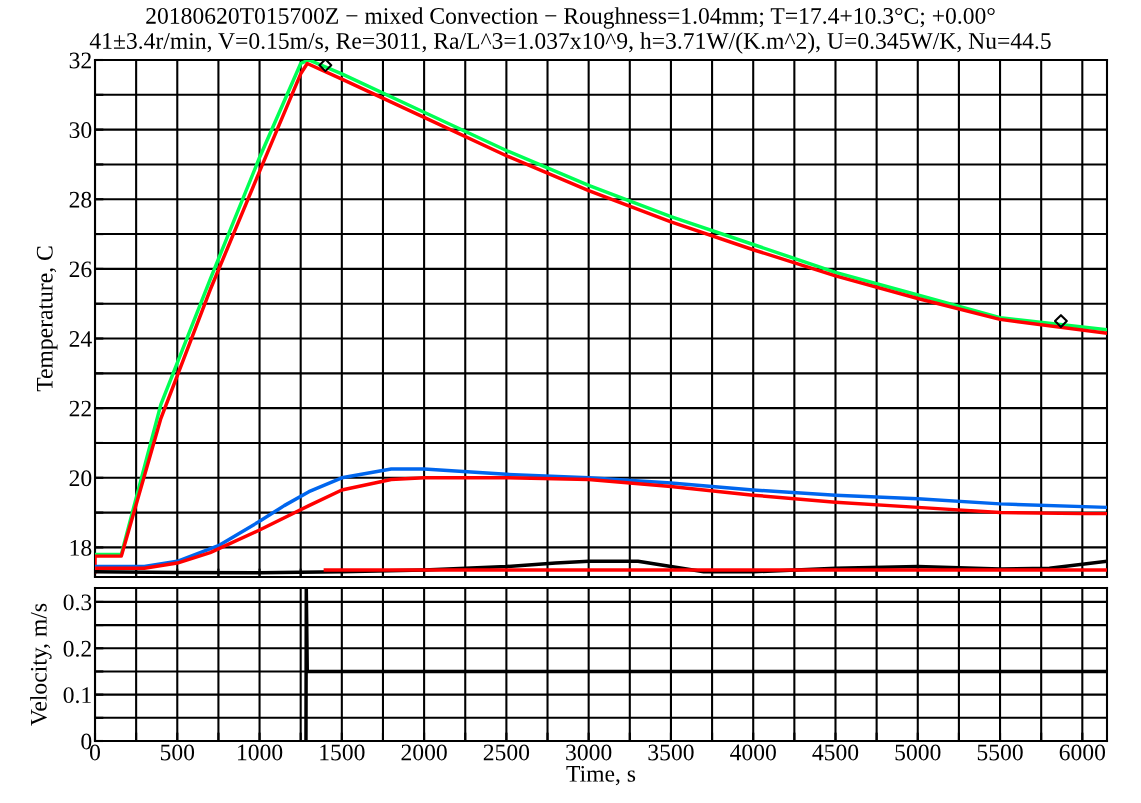  Describe the element at coordinates (80, 60) in the screenshot. I see `y-tick-label: 32` at that location.